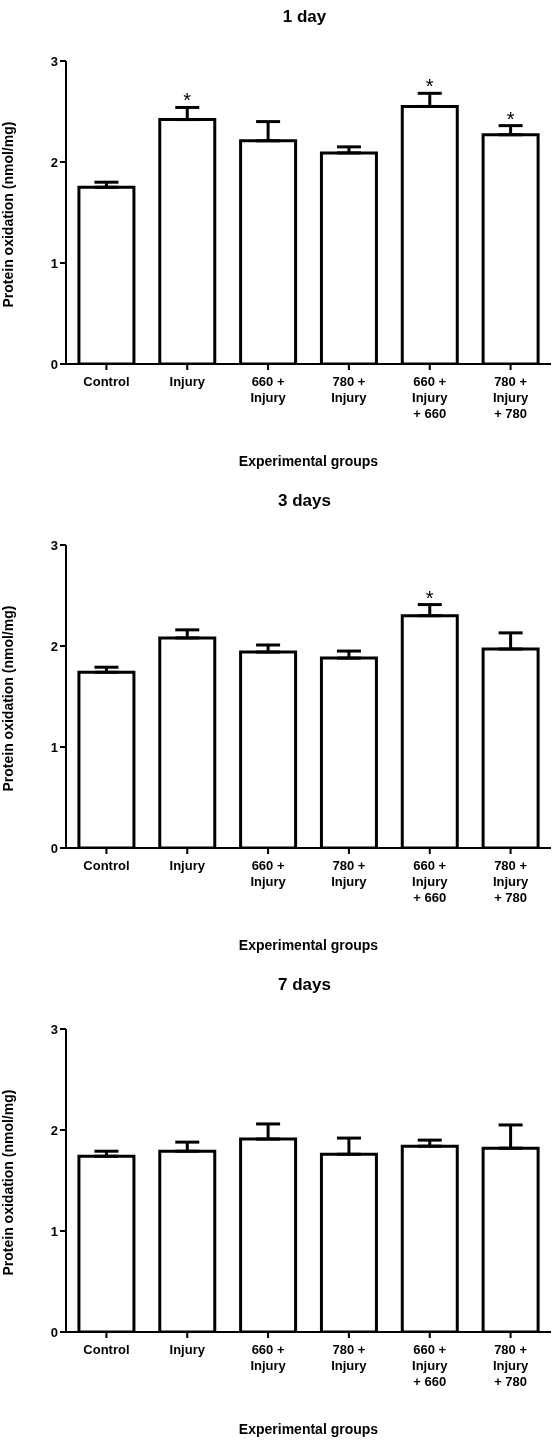  Describe the element at coordinates (304, 985) in the screenshot. I see `chart-title: 7 days` at that location.